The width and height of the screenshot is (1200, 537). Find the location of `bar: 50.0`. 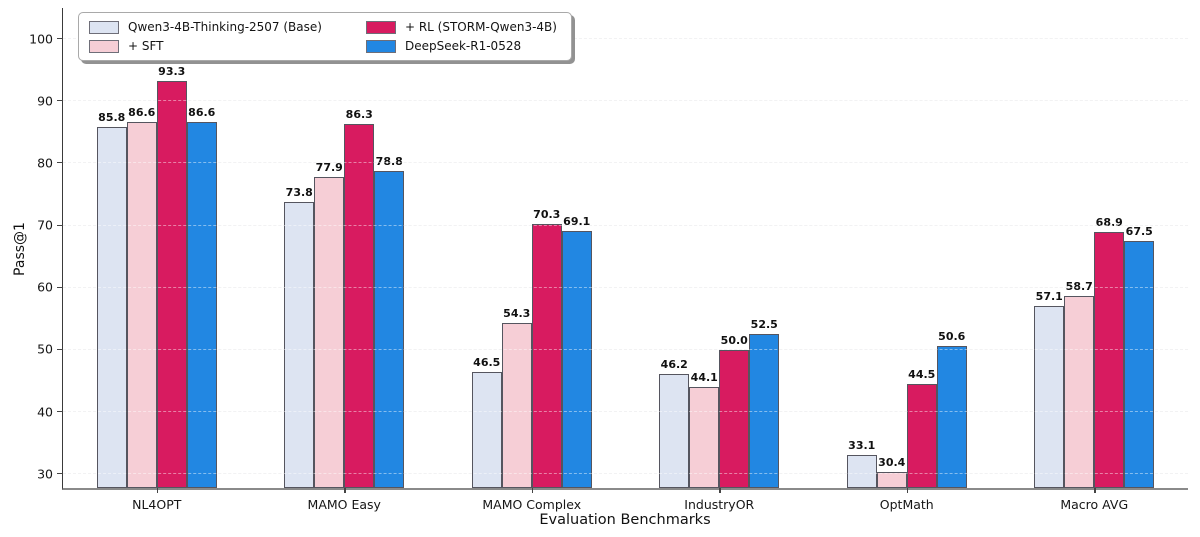

bar: 50.0 is located at coordinates (734, 411).